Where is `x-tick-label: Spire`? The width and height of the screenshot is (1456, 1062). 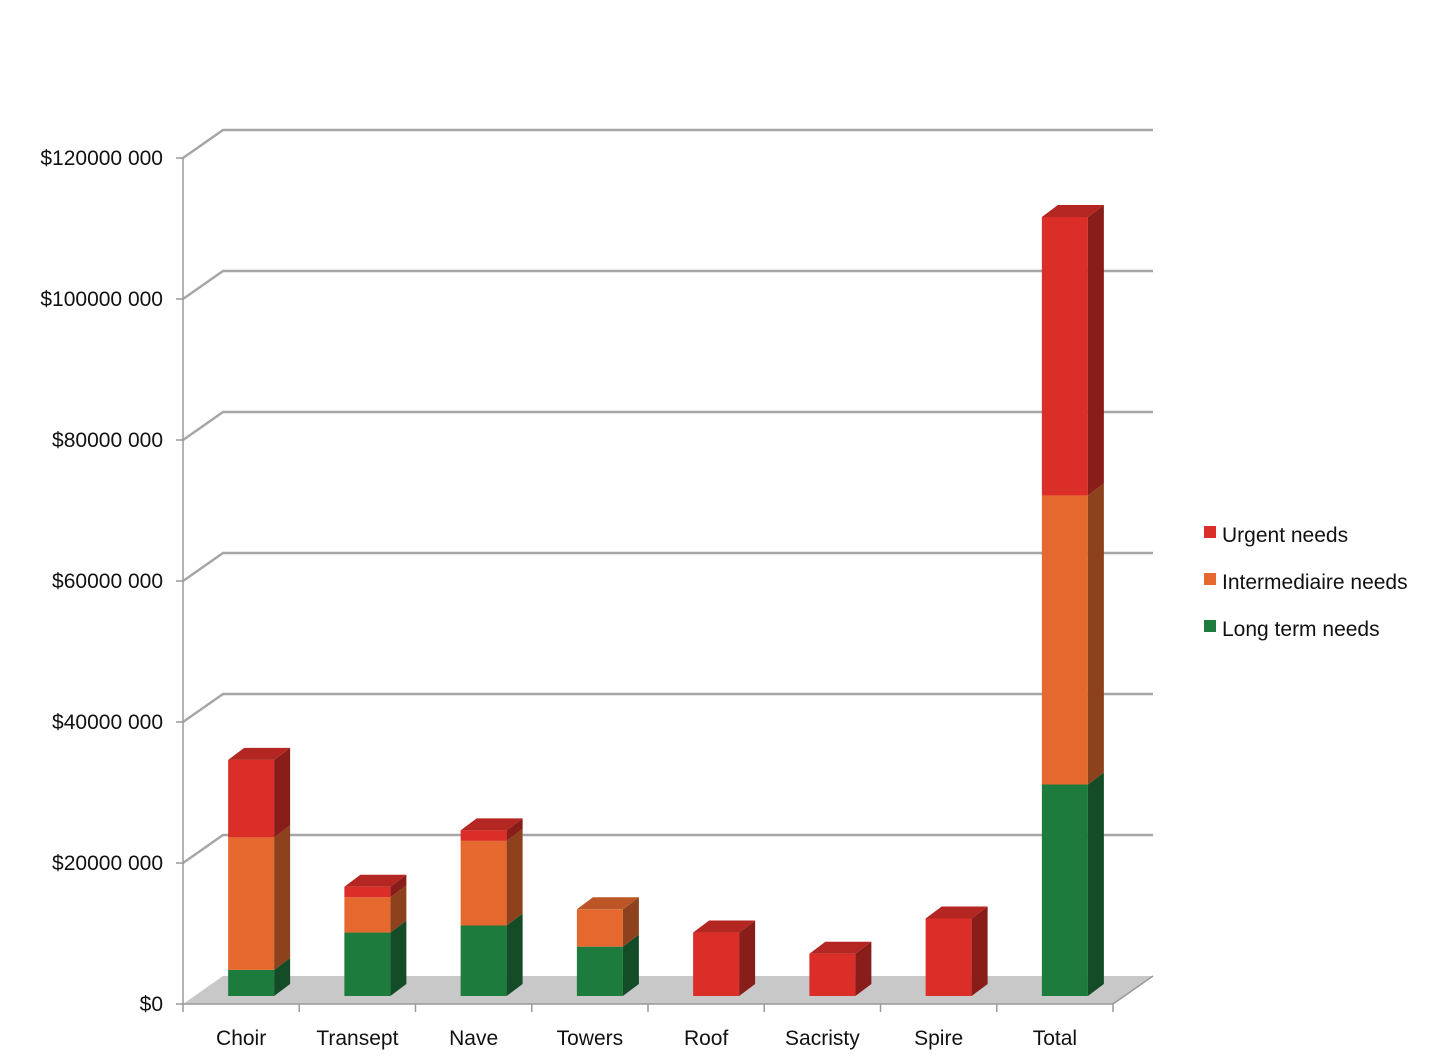
x-tick-label: Spire is located at coordinates (938, 1038).